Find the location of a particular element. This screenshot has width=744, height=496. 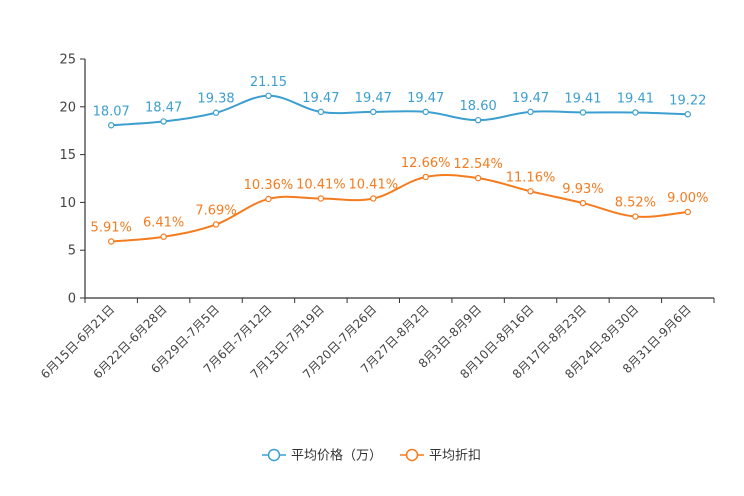

data-label: 5.91% is located at coordinates (111, 228).